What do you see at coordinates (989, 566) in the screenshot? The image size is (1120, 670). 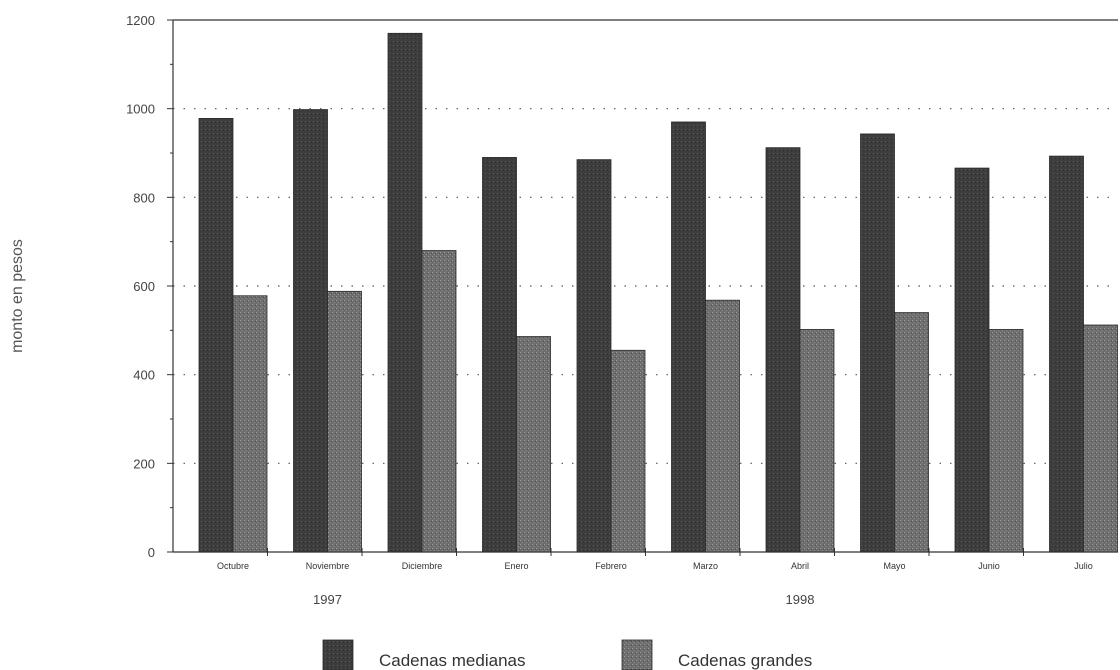 I see `x-category-label: Junio` at bounding box center [989, 566].